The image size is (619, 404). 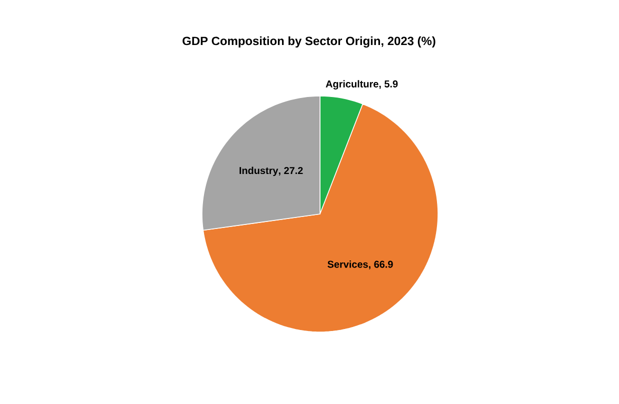 I want to click on data-label: , 27.2, so click(x=290, y=171).